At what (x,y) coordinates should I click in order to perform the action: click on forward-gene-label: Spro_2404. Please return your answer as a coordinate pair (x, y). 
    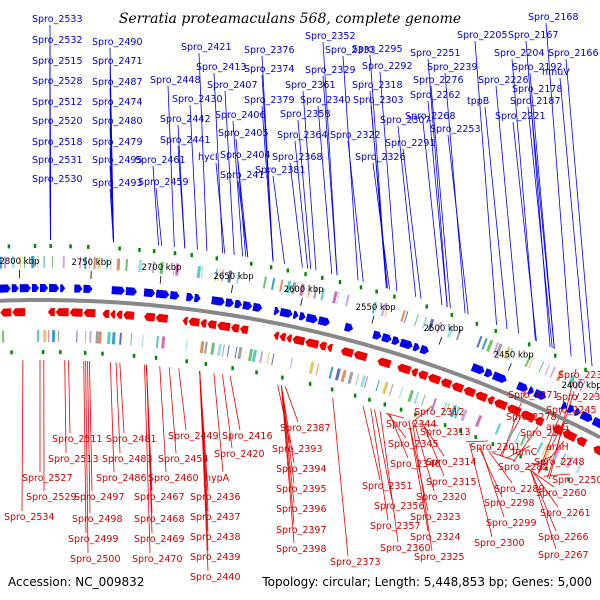
    Looking at the image, I should click on (245, 155).